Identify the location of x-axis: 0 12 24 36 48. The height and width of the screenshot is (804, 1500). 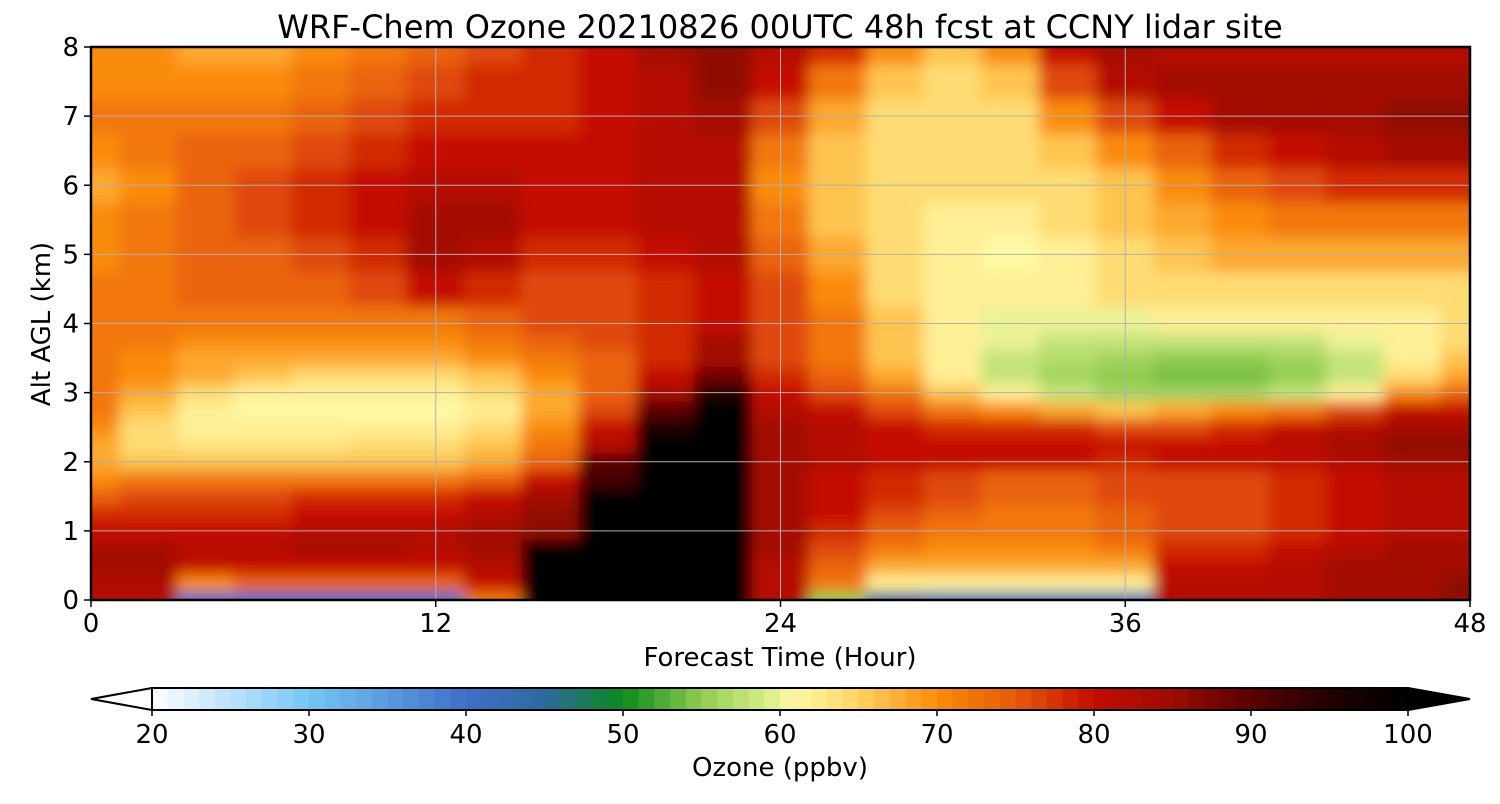
(785, 619).